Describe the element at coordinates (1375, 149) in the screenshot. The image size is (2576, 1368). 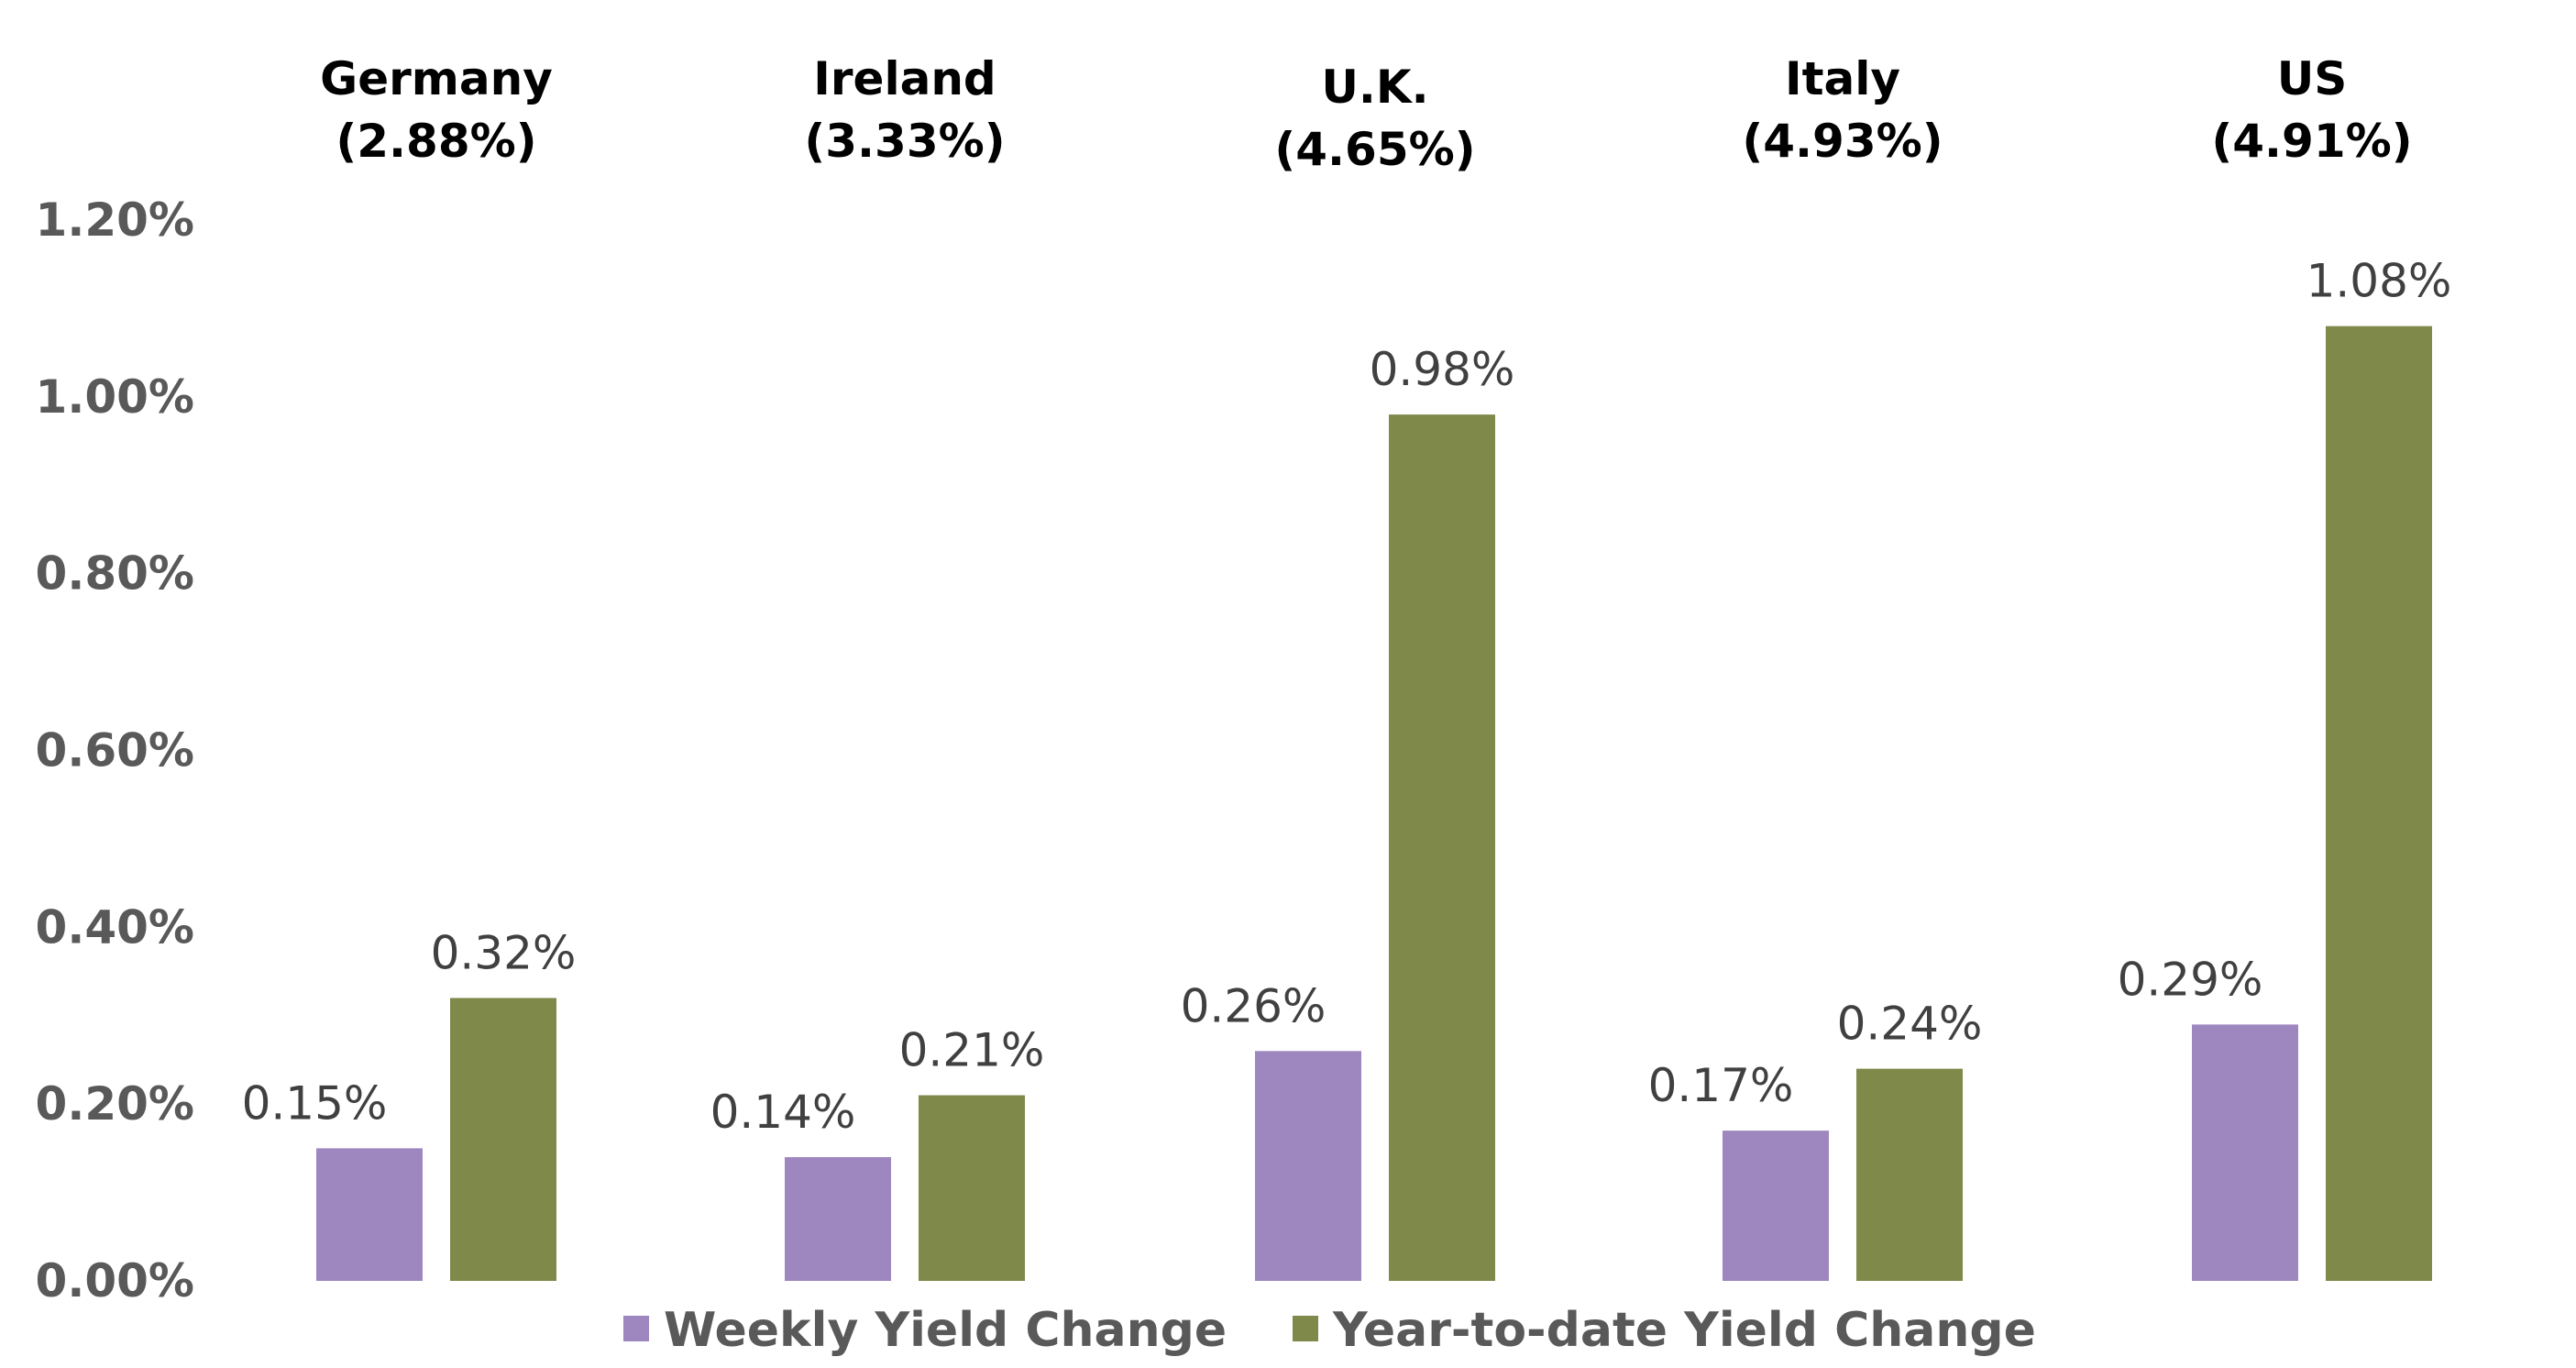
I see `country-yield-label: (4.65%)` at that location.